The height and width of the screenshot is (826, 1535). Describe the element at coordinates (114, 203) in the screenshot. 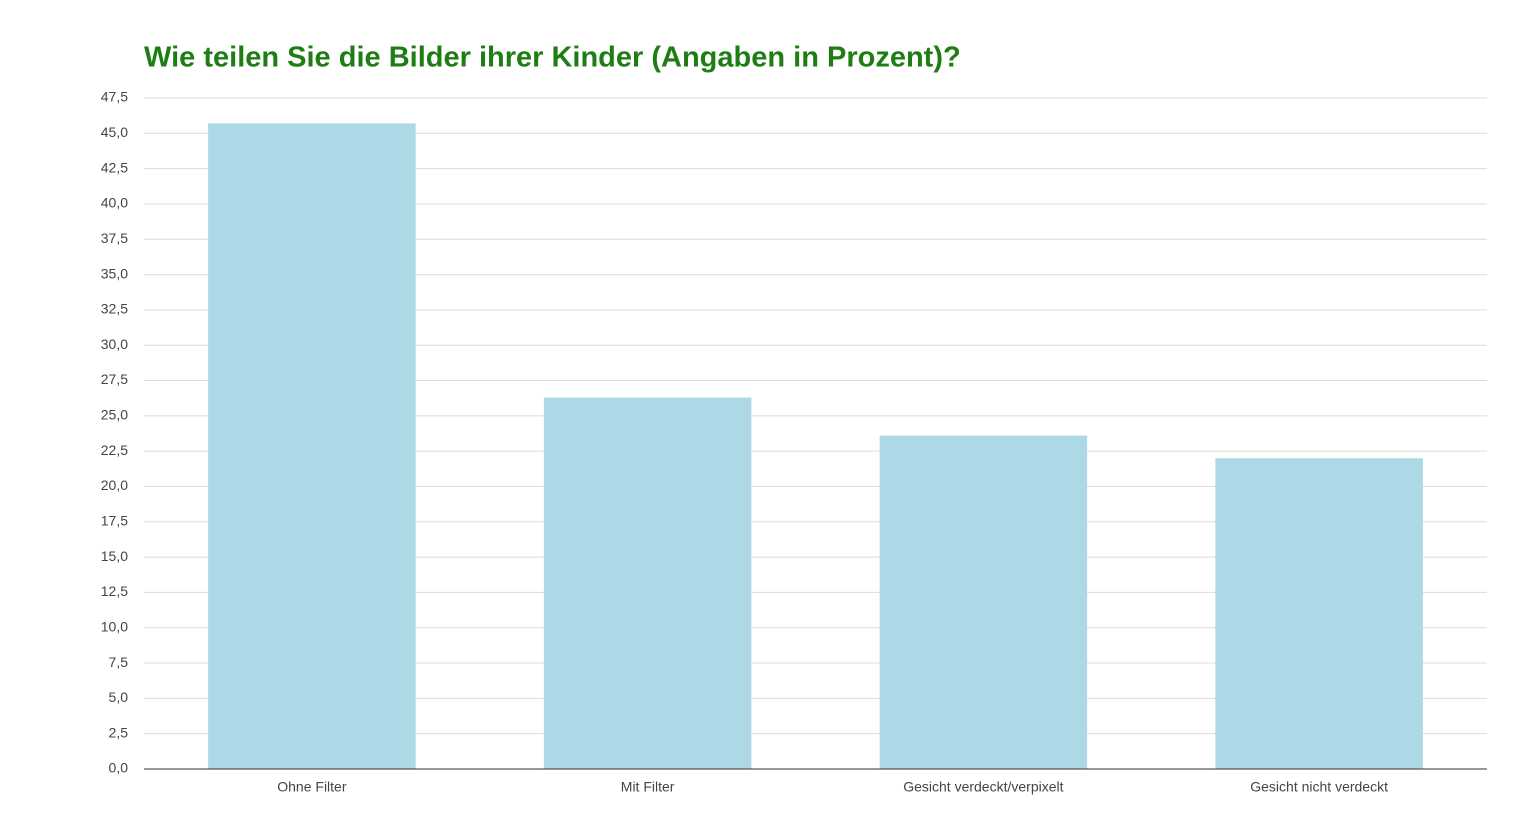

I see `y-tick-label: 40,0` at that location.